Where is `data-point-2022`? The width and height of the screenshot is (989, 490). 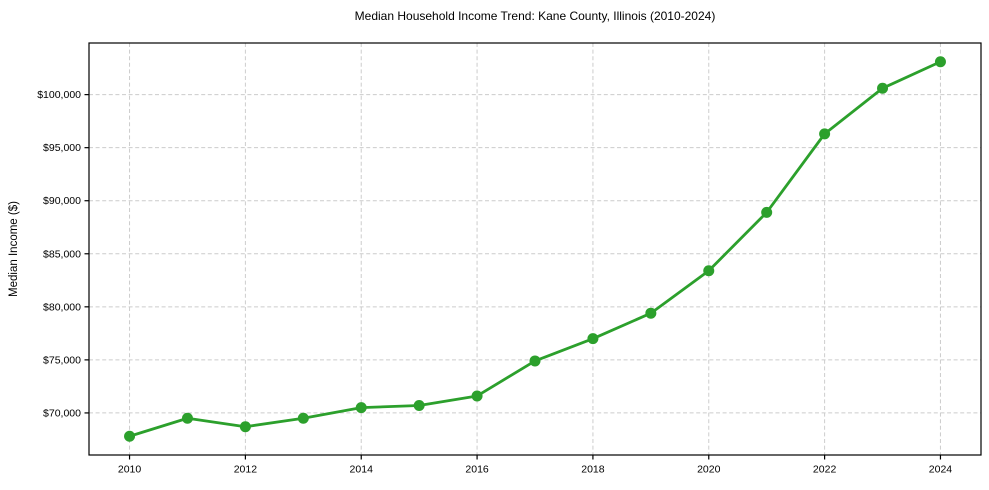 data-point-2022 is located at coordinates (825, 134).